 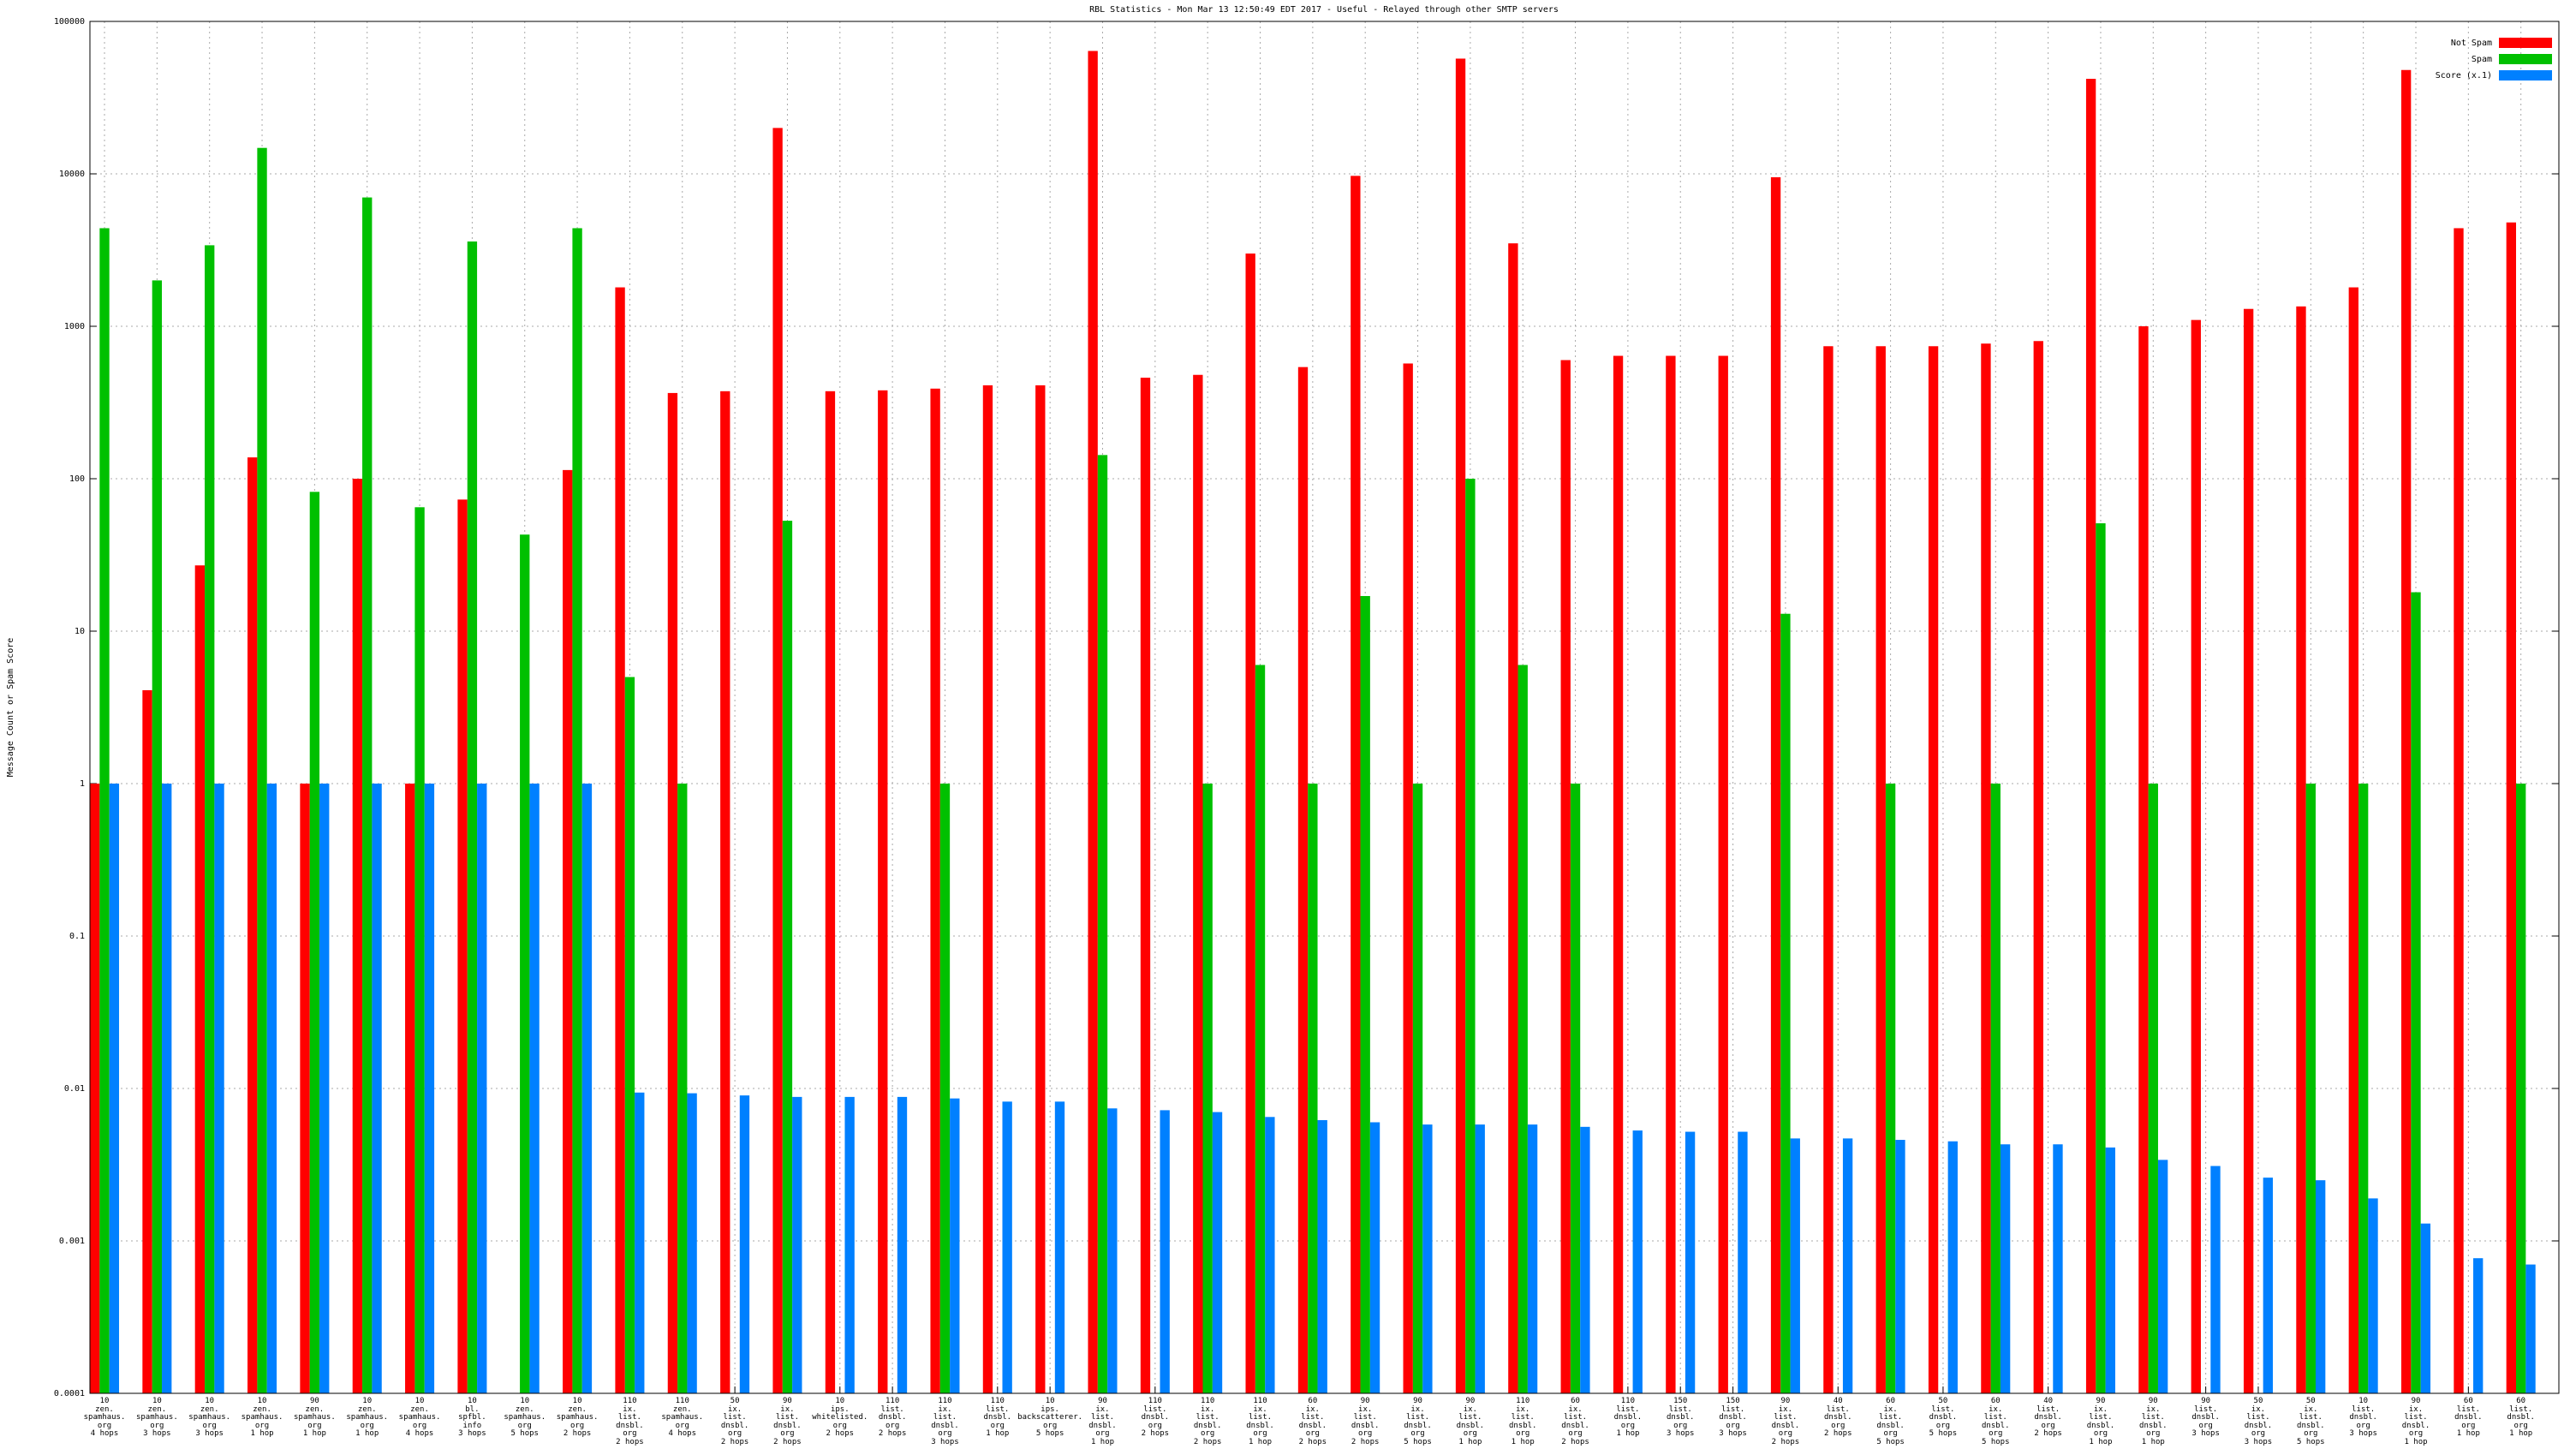 I want to click on legend-label: Spam, so click(x=2482, y=60).